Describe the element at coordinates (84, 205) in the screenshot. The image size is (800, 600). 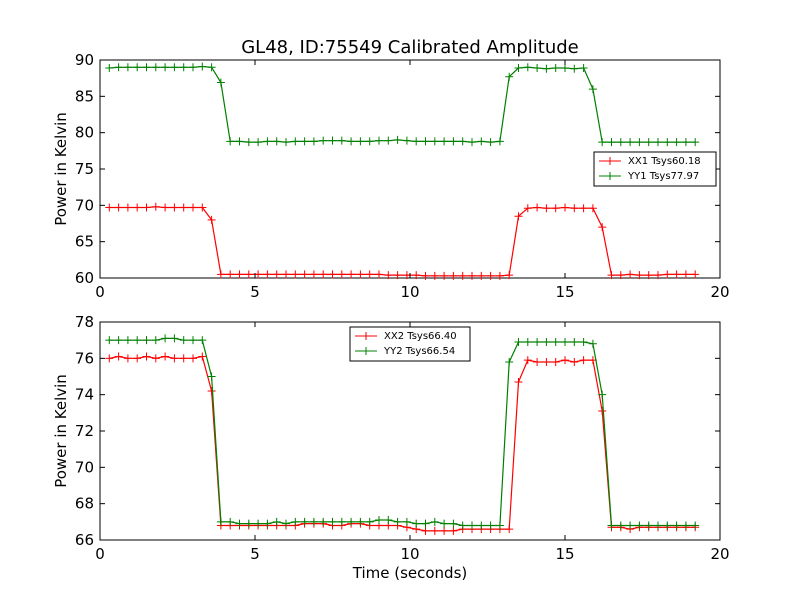
I see `top-y-tick-label: 70` at that location.